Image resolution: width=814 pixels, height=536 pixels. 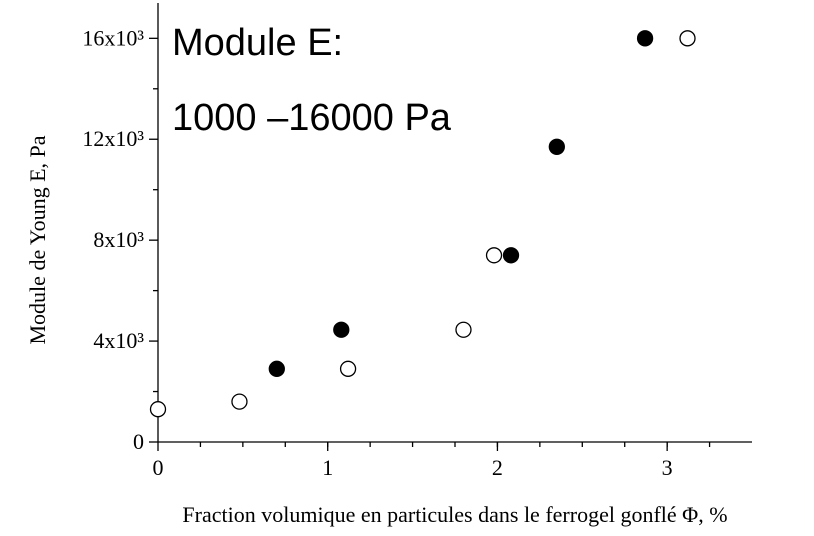 What do you see at coordinates (327, 467) in the screenshot?
I see `x-tick-label: 1` at bounding box center [327, 467].